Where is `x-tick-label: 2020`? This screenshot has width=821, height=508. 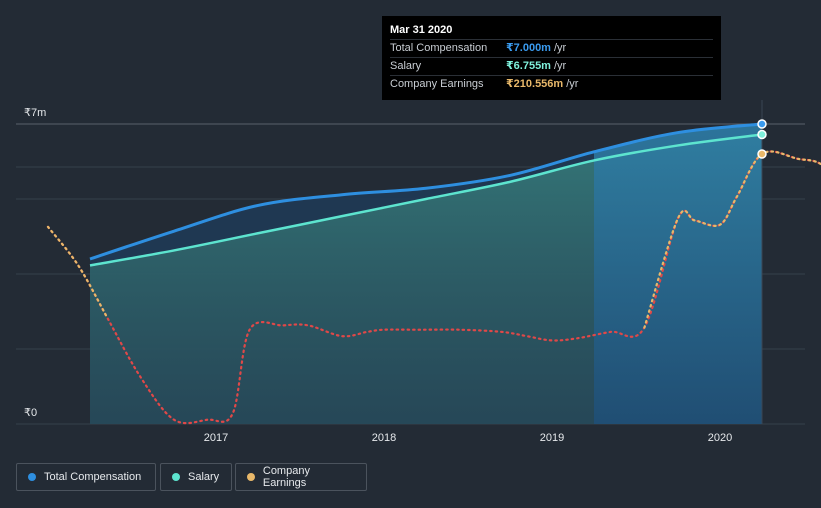 x-tick-label: 2020 is located at coordinates (720, 438).